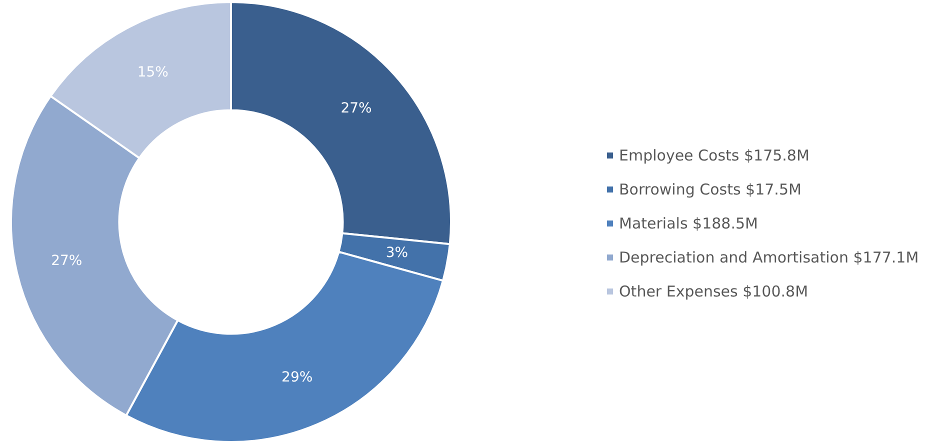 This screenshot has width=940, height=447. What do you see at coordinates (397, 253) in the screenshot?
I see `data-label: 3%` at bounding box center [397, 253].